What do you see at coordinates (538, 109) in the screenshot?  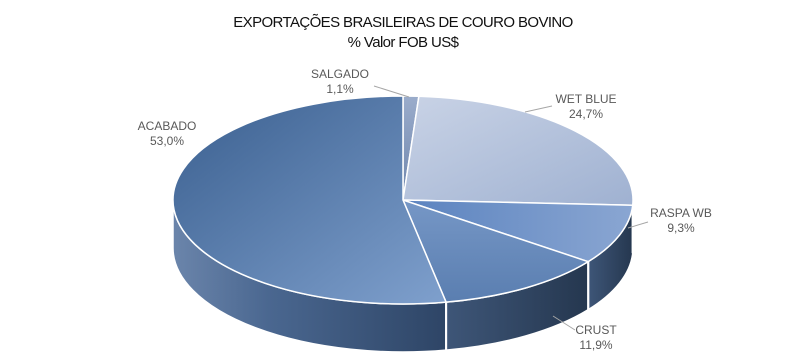 I see `leader-line-wet-blue` at bounding box center [538, 109].